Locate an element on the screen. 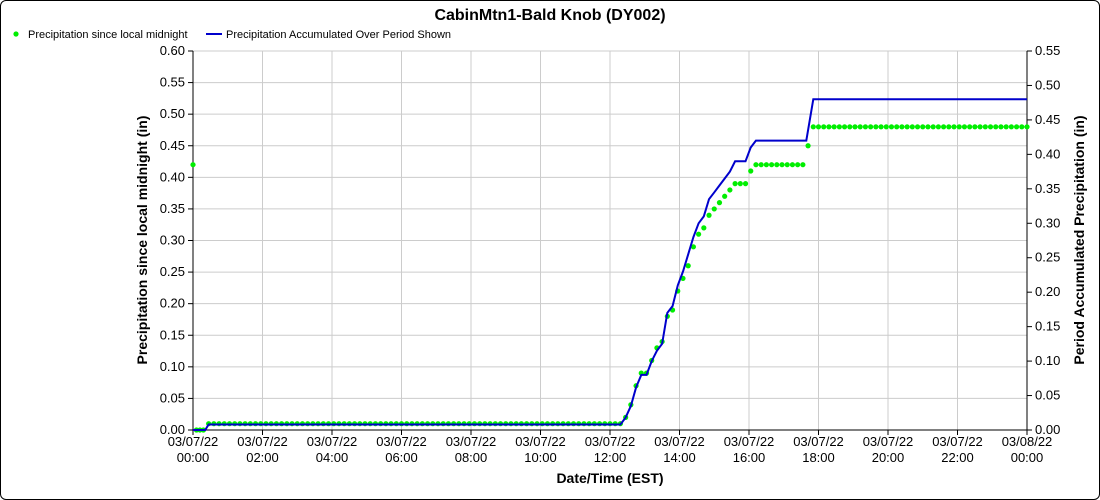 The width and height of the screenshot is (1100, 500). y-left-tick-label: 0.25 is located at coordinates (172, 271).